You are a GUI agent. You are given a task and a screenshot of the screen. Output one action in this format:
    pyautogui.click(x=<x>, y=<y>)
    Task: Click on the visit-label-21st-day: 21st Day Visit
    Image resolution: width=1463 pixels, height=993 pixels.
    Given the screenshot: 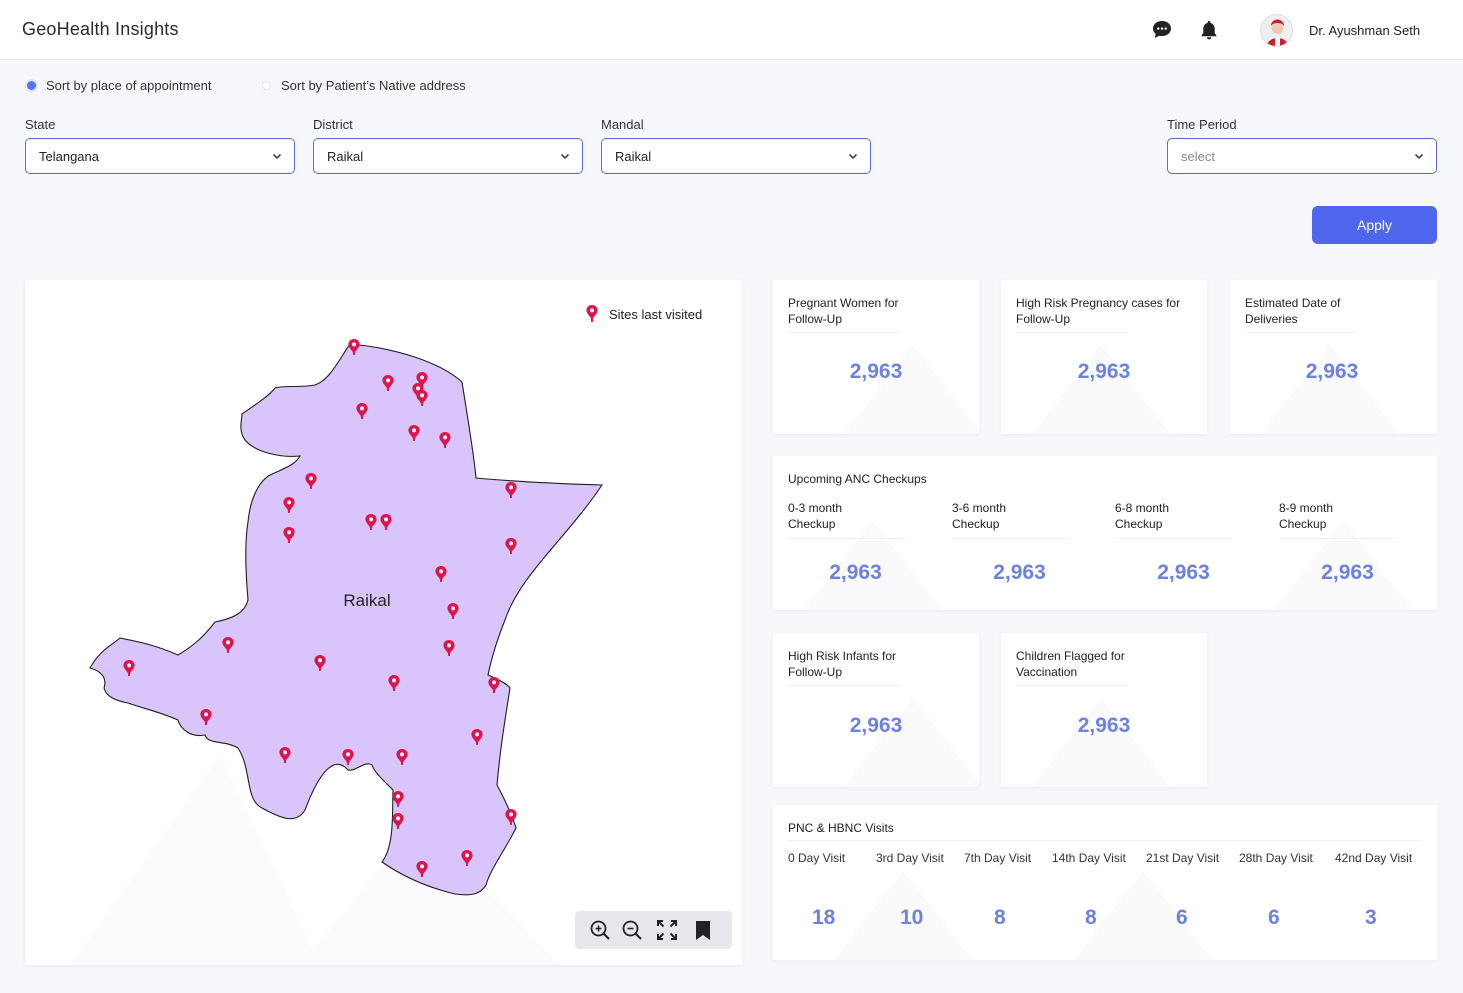 What is the action you would take?
    pyautogui.click(x=1183, y=858)
    